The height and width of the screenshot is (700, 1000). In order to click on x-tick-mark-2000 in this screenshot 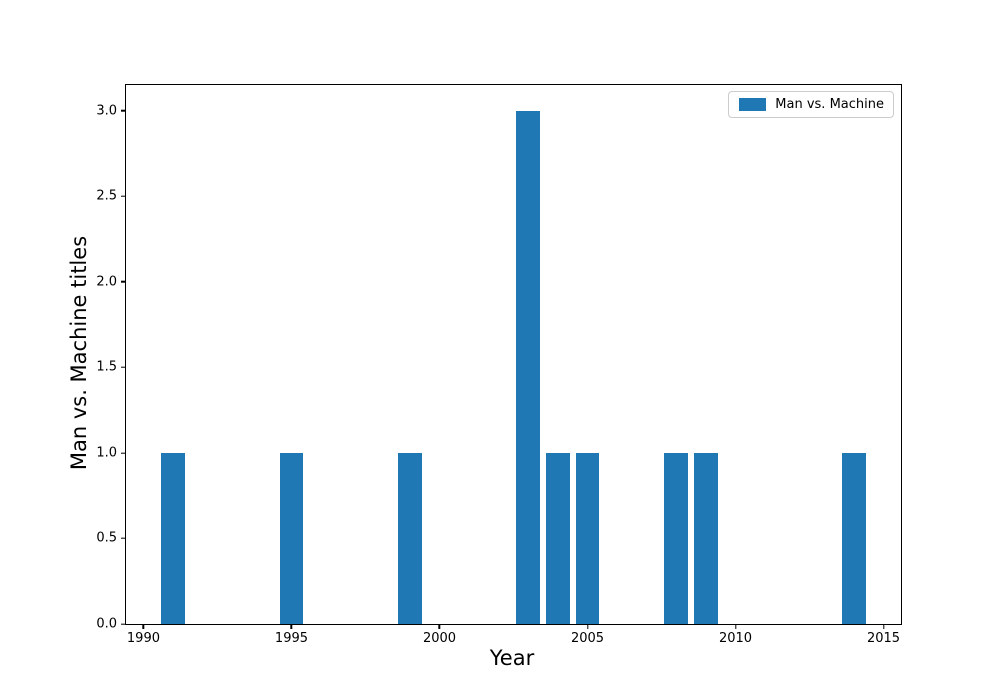, I will do `click(439, 627)`.